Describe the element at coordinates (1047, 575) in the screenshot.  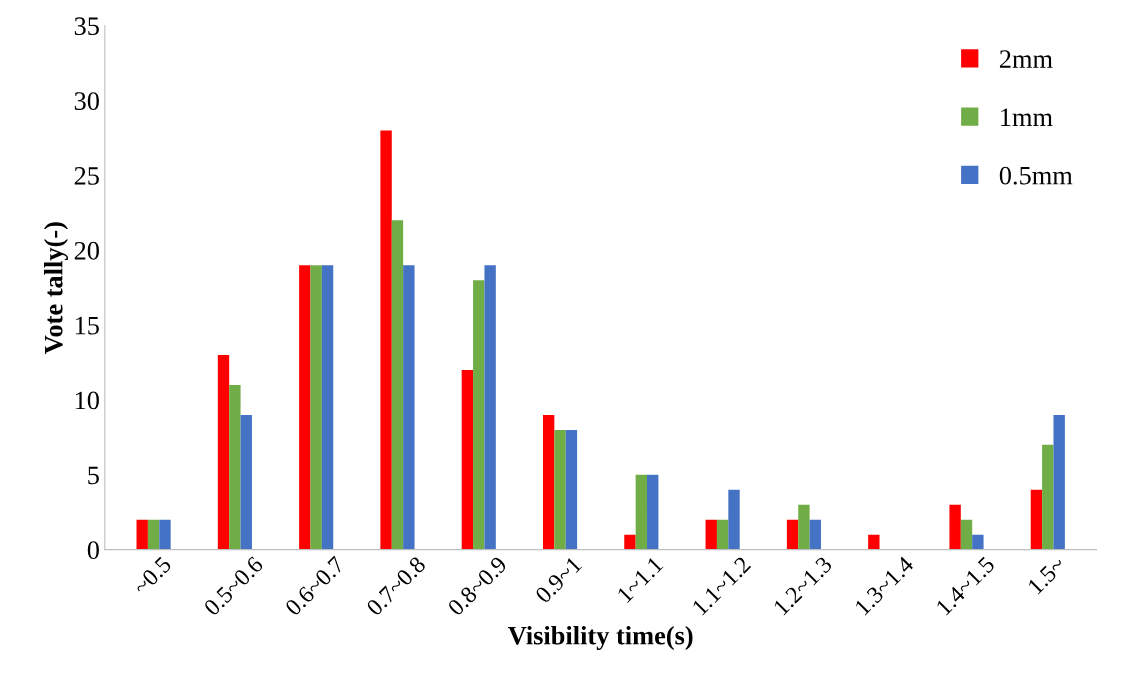
I see `x-tick-label: 1.5~` at that location.